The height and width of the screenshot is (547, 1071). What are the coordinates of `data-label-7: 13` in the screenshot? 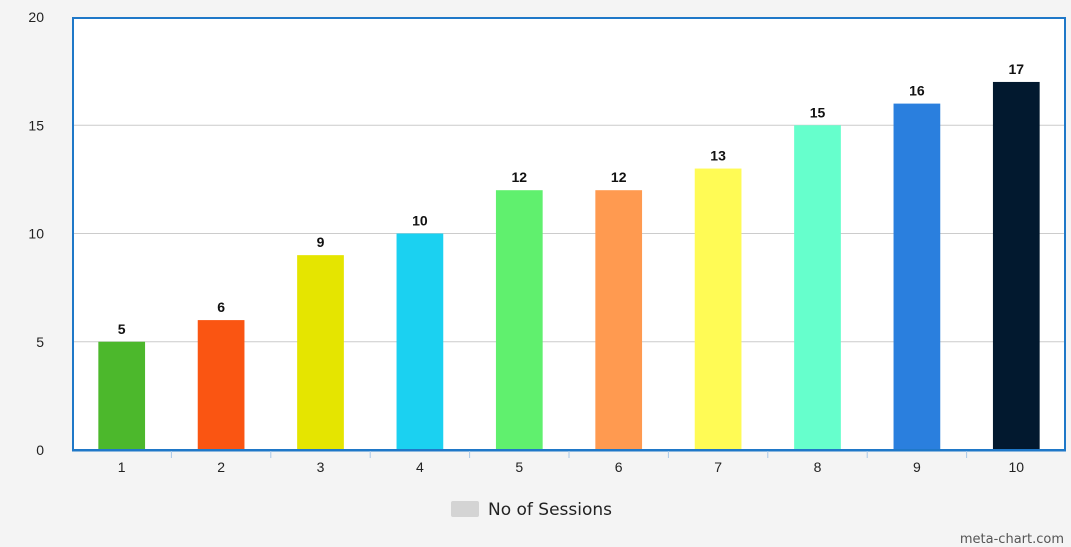 It's located at (718, 156).